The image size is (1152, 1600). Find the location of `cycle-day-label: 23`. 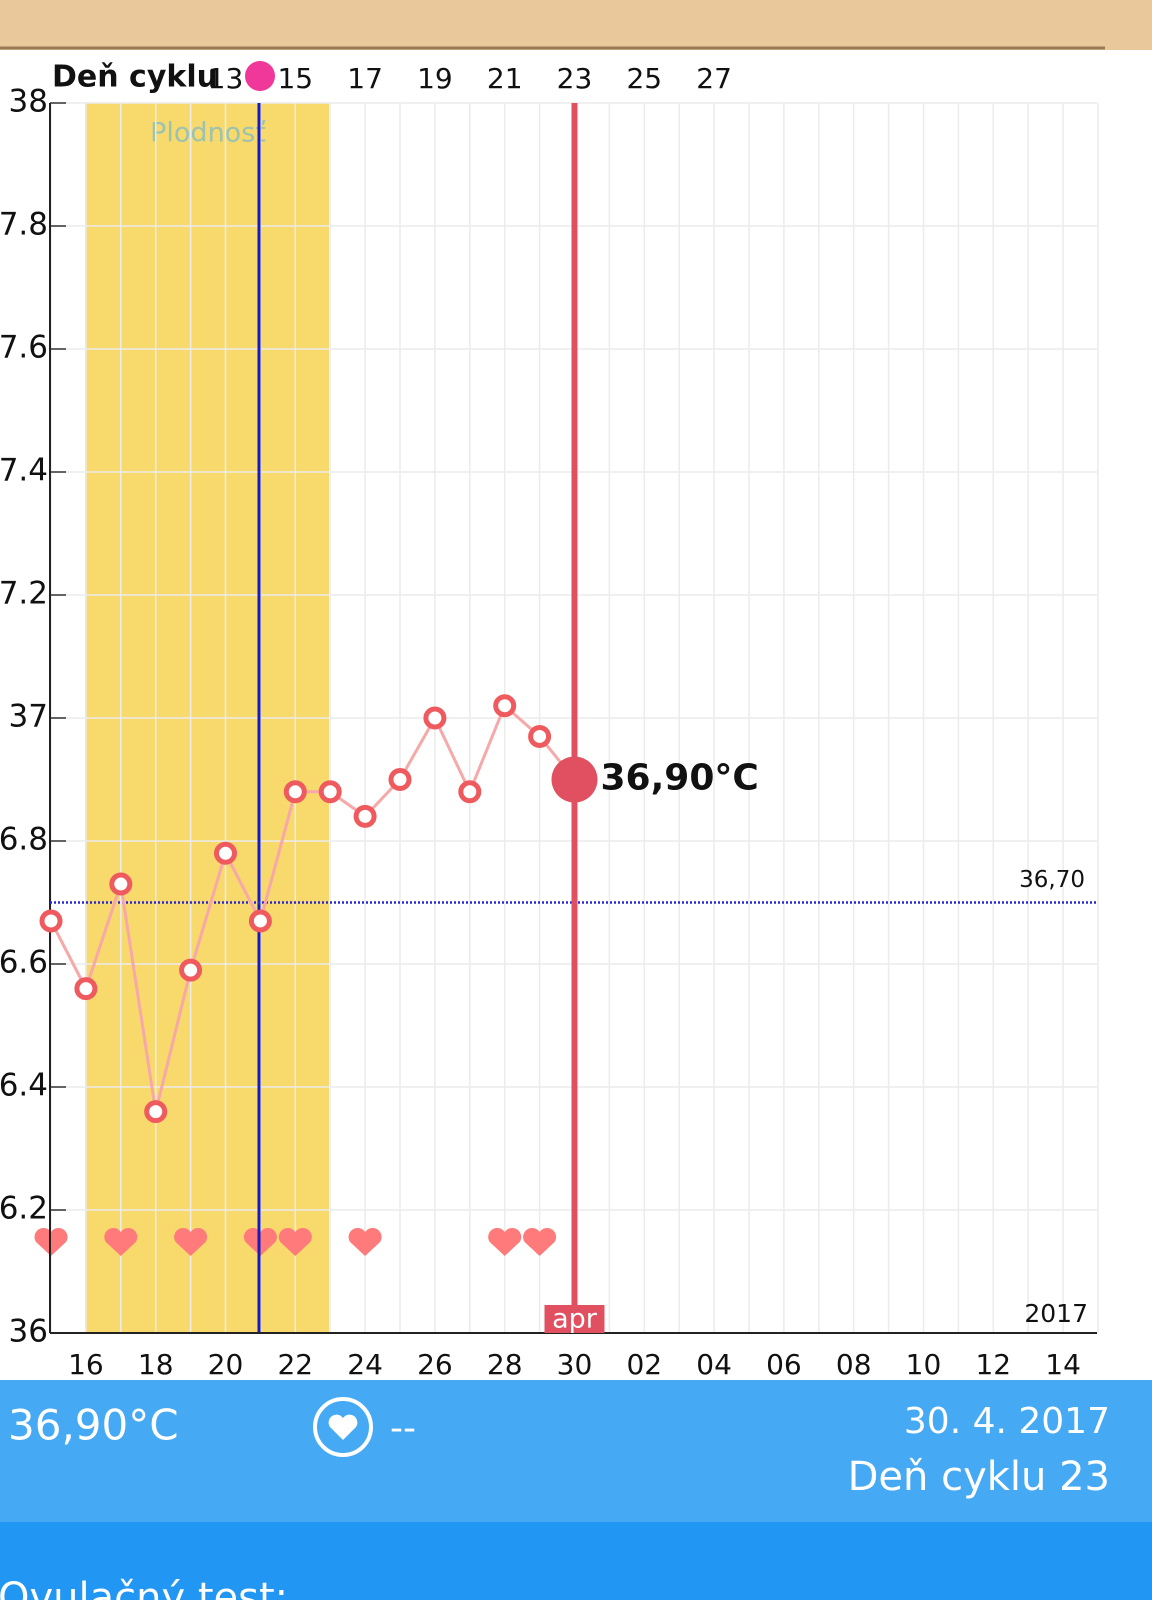

cycle-day-label: 23 is located at coordinates (575, 78).